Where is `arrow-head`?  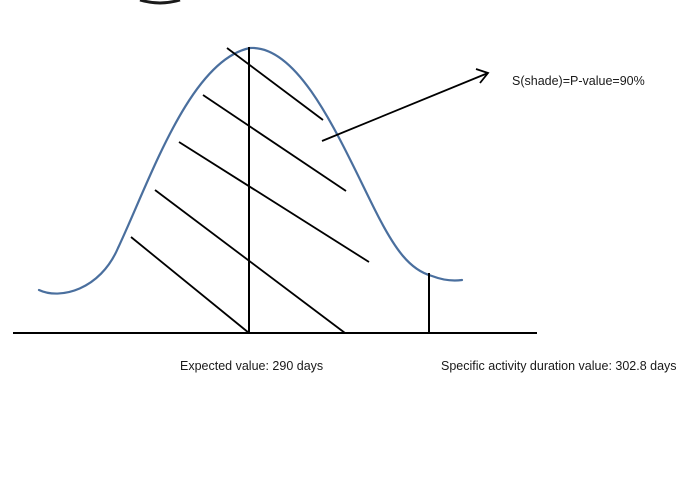
arrow-head is located at coordinates (482, 76).